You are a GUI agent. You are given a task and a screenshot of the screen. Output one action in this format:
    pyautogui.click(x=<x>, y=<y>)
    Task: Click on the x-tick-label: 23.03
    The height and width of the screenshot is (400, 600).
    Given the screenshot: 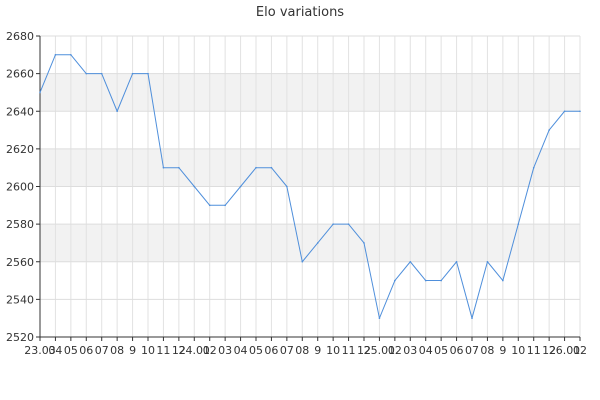 What is the action you would take?
    pyautogui.click(x=40, y=350)
    